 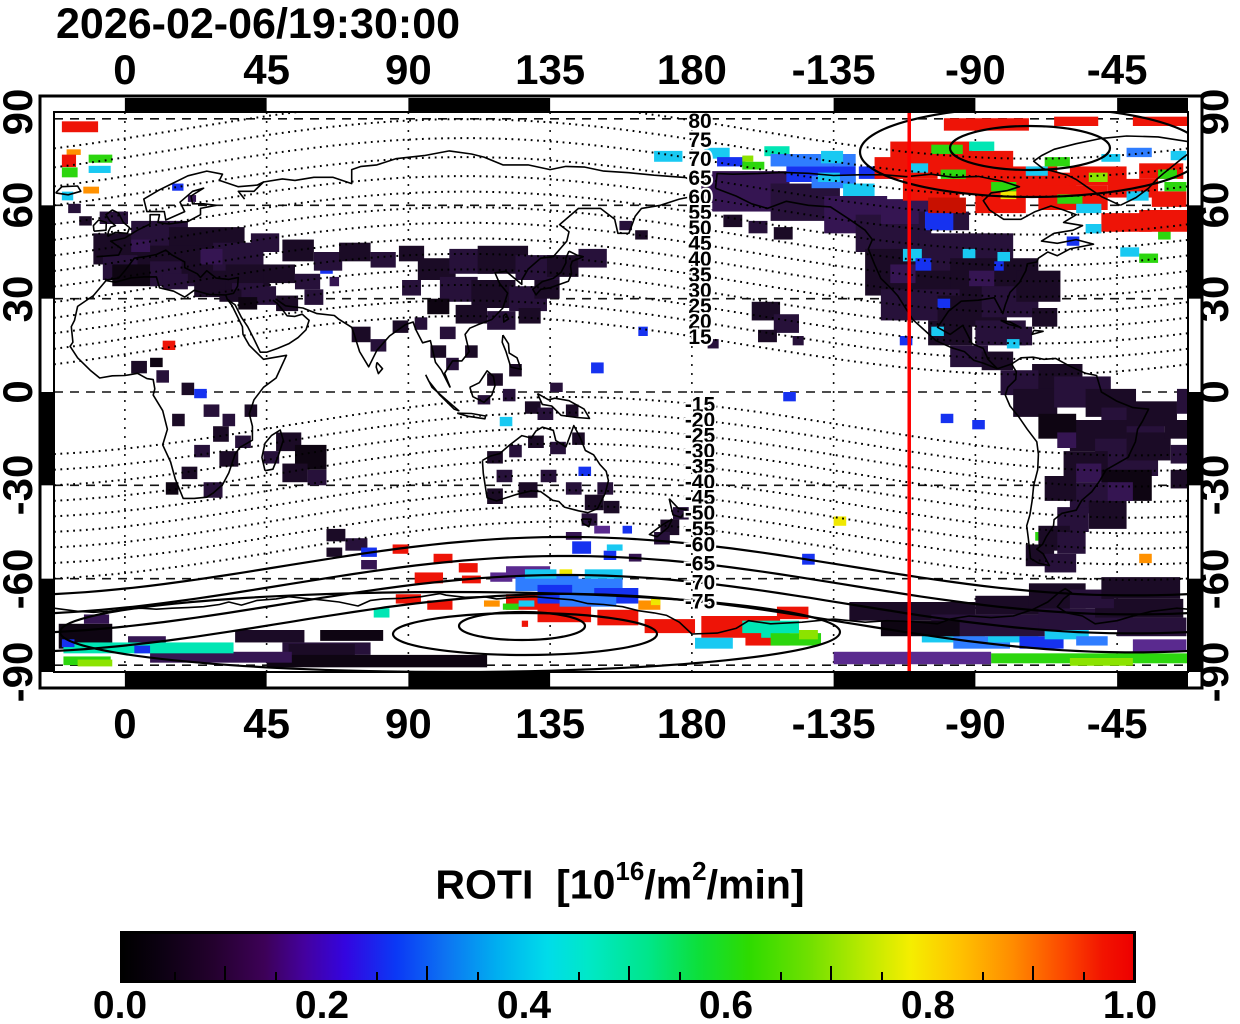 I want to click on top-axis-tick-135: 135, so click(x=550, y=69).